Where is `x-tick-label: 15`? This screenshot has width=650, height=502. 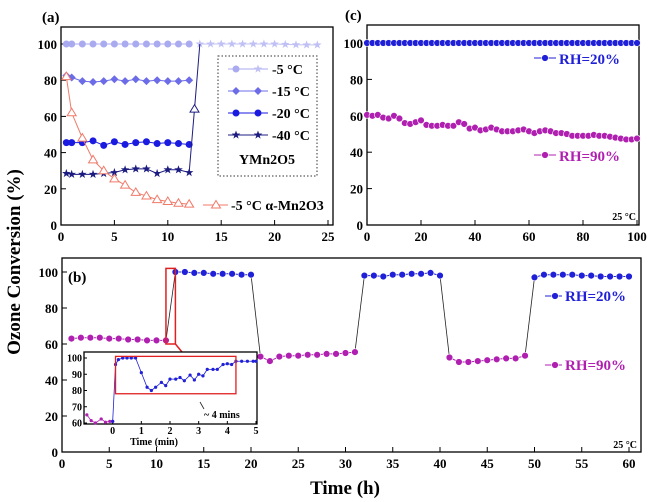 x-tick-label: 15 is located at coordinates (222, 236).